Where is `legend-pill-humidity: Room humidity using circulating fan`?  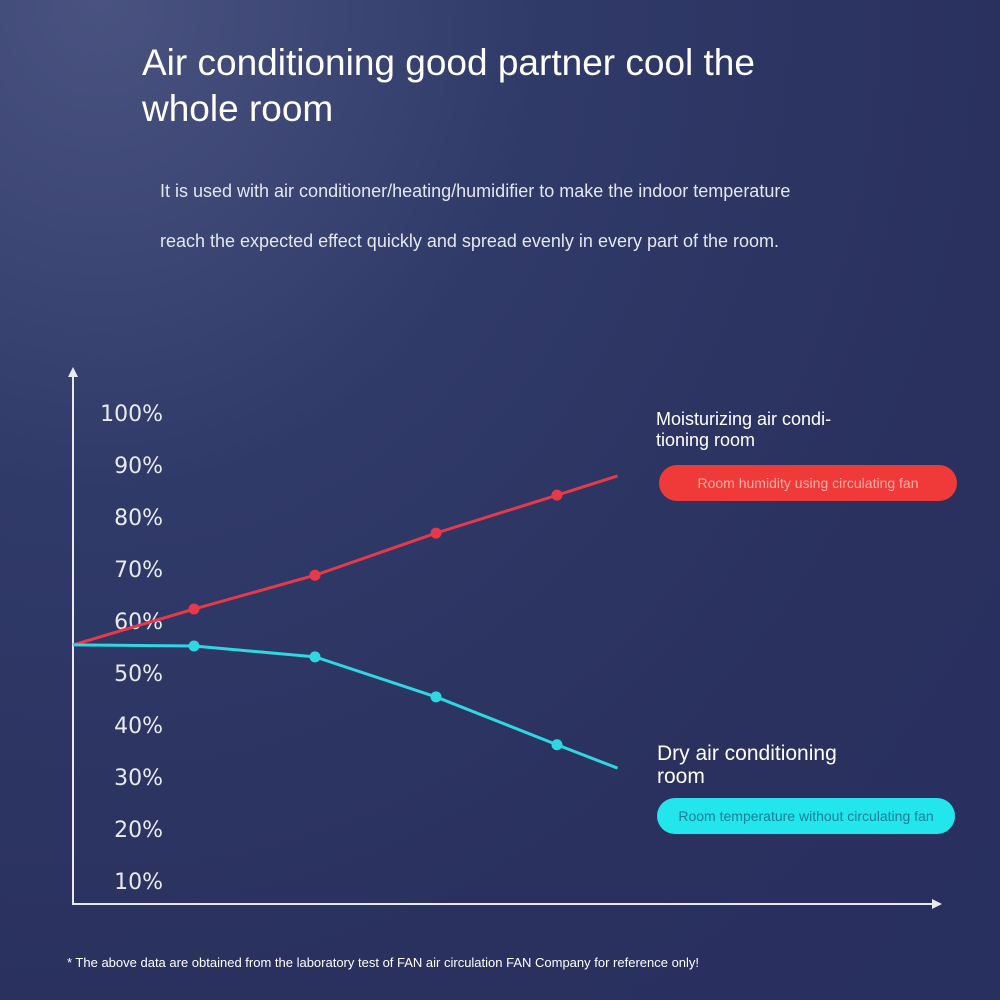
legend-pill-humidity: Room humidity using circulating fan is located at coordinates (808, 483).